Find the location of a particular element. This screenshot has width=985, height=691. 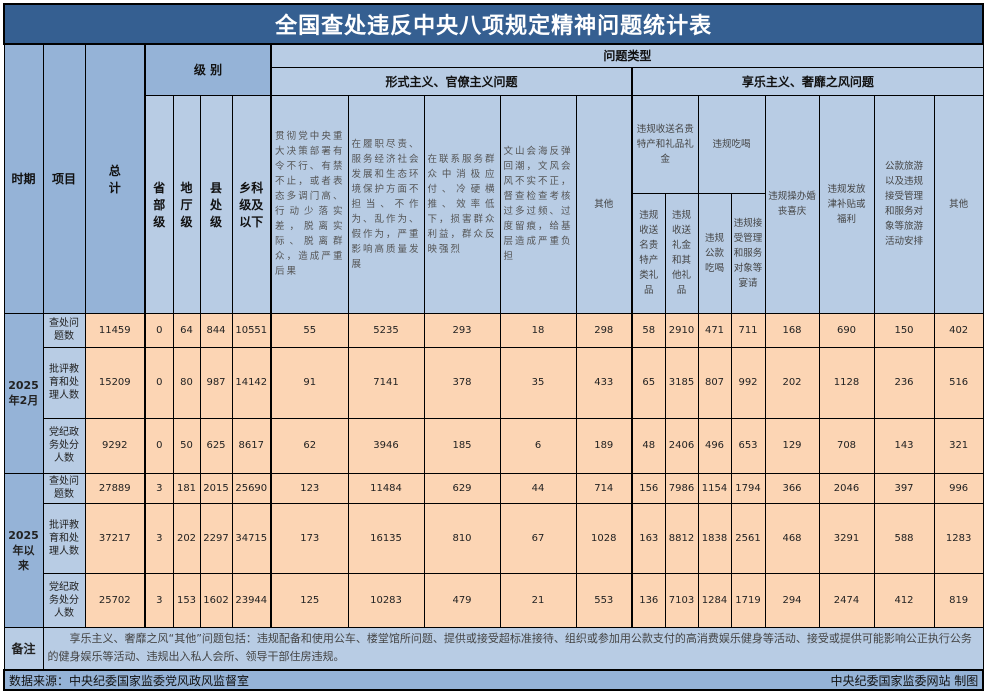

data-cell: 23944 is located at coordinates (251, 600).